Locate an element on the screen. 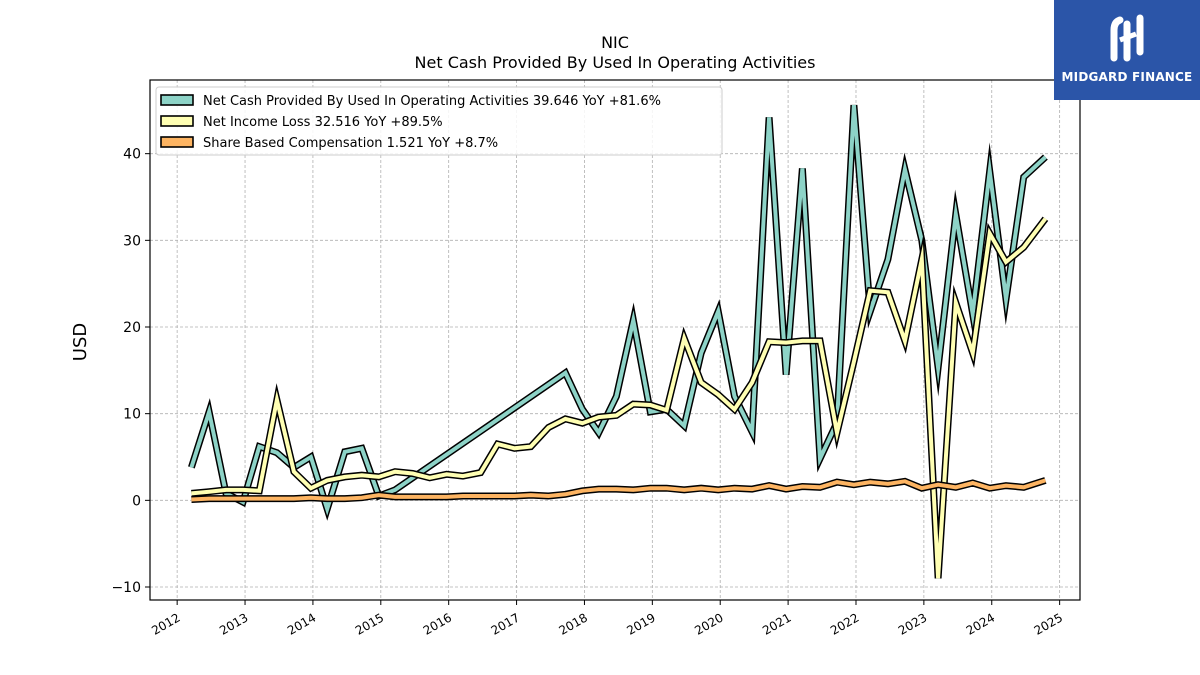 The image size is (1200, 675). legend-swatch-net-income-loss is located at coordinates (177, 121).